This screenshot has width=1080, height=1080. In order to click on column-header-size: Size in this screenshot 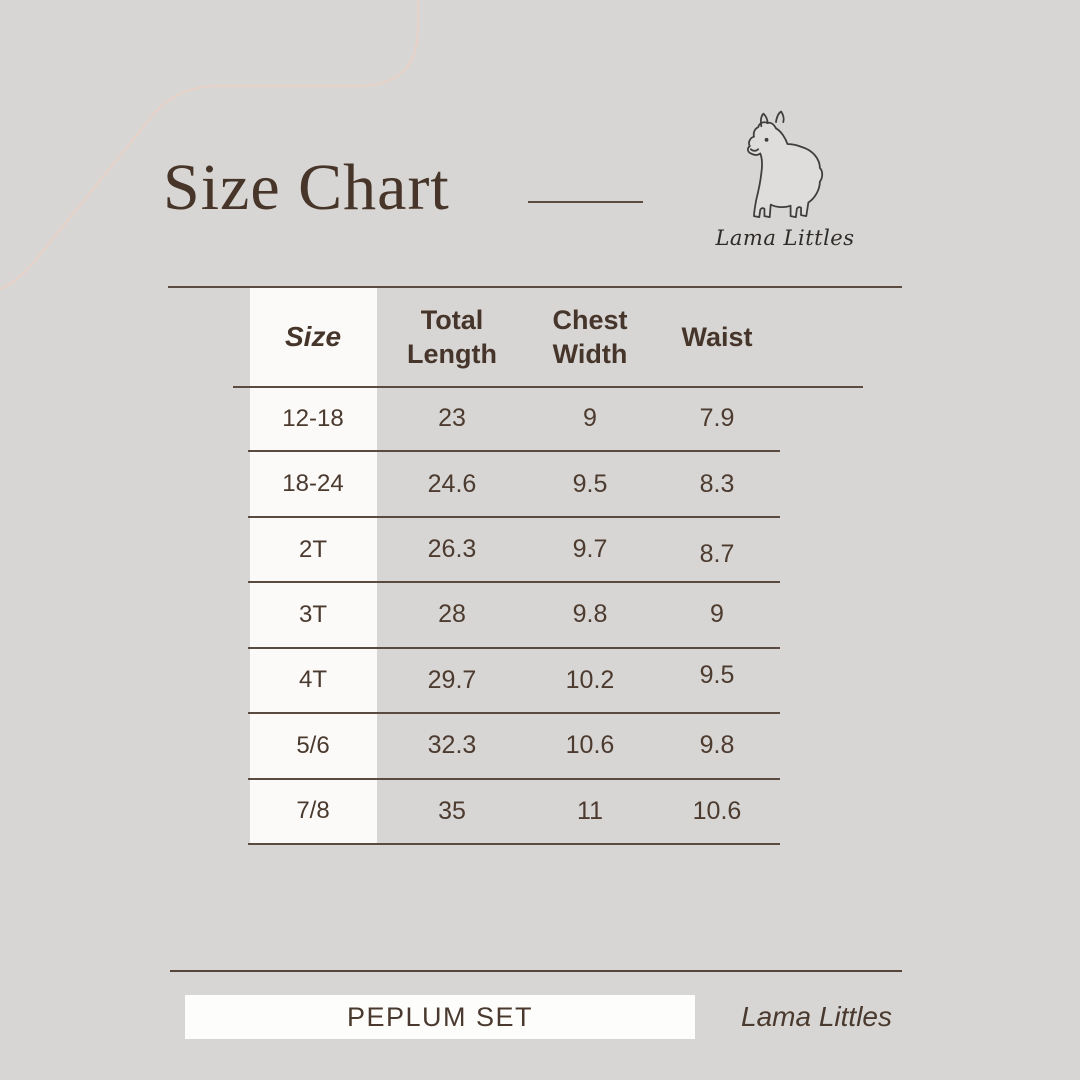, I will do `click(313, 336)`.